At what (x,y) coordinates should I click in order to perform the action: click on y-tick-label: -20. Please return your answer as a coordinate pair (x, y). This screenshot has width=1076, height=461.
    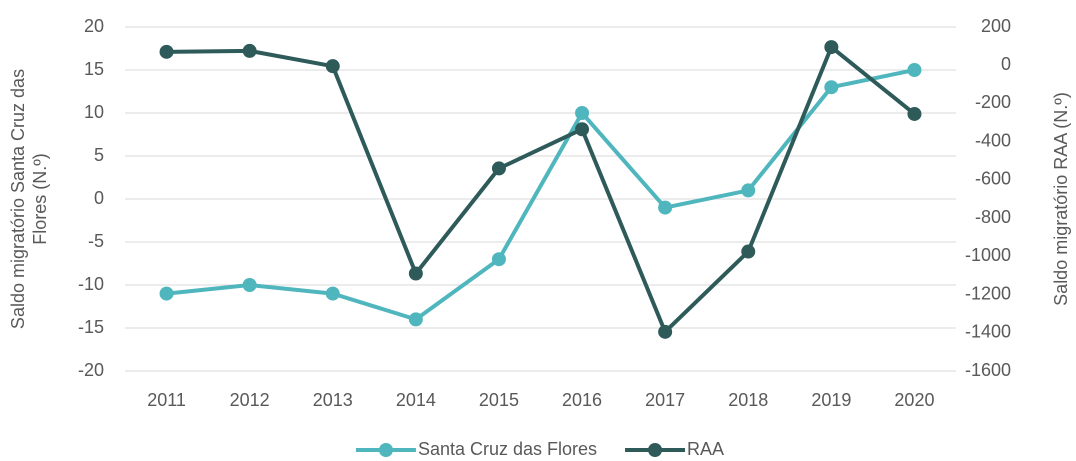
    Looking at the image, I should click on (91, 370).